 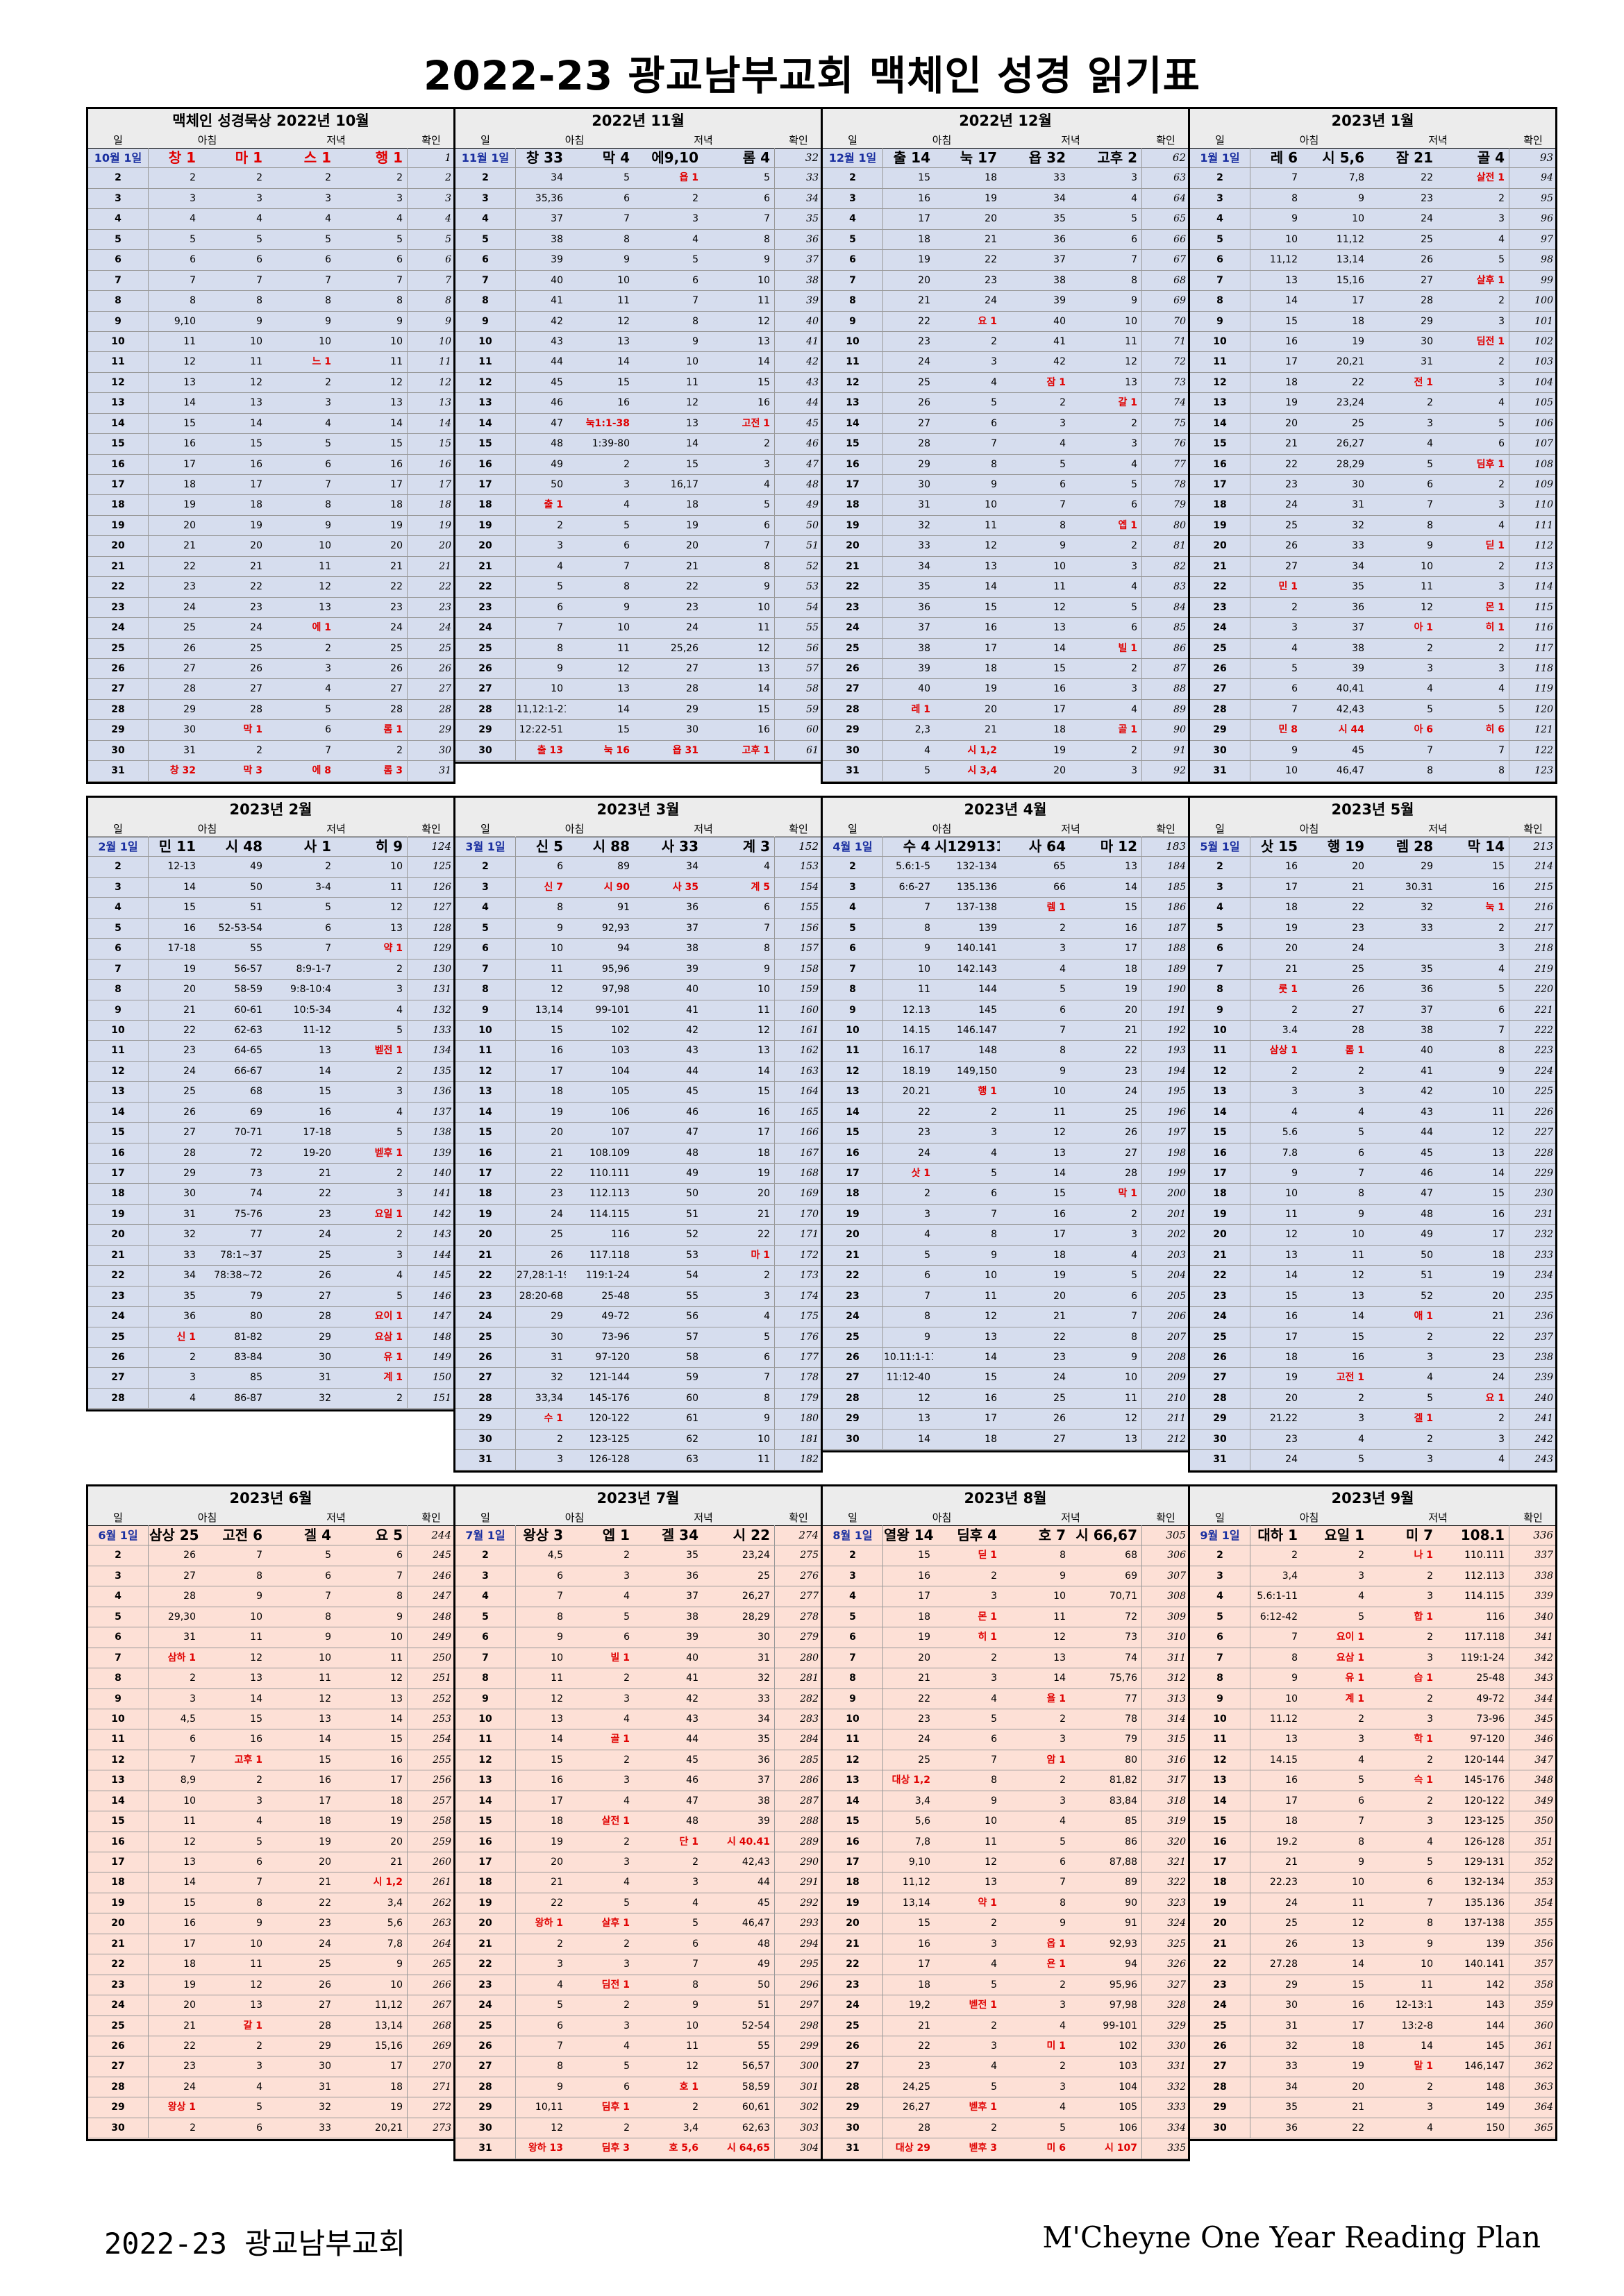 I want to click on day-number: 132, so click(x=430, y=1010).